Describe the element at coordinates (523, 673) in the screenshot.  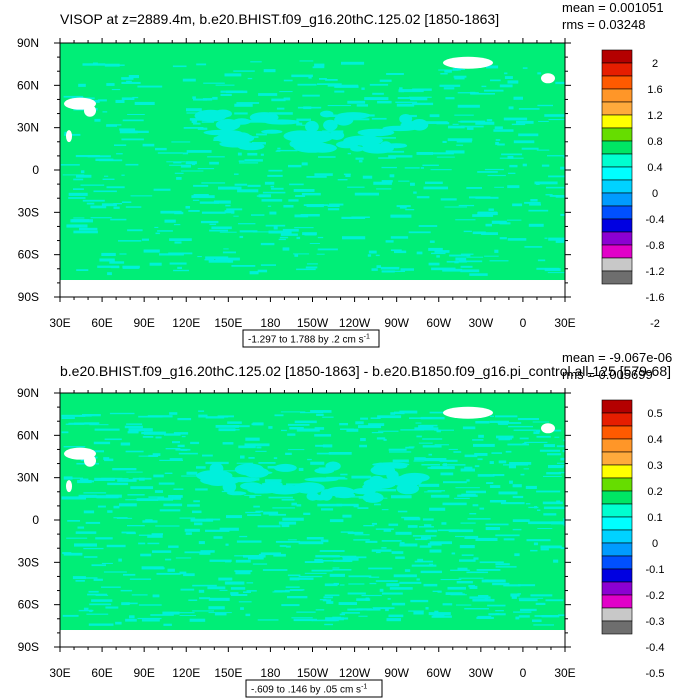
I see `x-tick-label: 0` at that location.